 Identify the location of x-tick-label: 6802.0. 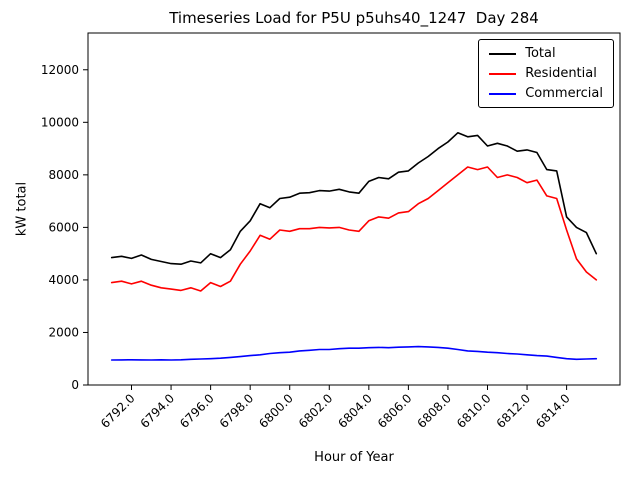
(316, 411).